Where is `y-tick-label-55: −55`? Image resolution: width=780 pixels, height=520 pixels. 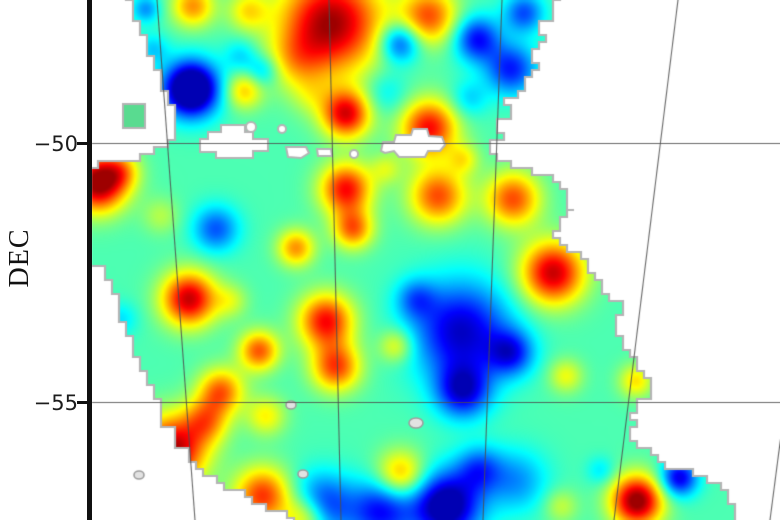
y-tick-label-55: −55 is located at coordinates (55, 403).